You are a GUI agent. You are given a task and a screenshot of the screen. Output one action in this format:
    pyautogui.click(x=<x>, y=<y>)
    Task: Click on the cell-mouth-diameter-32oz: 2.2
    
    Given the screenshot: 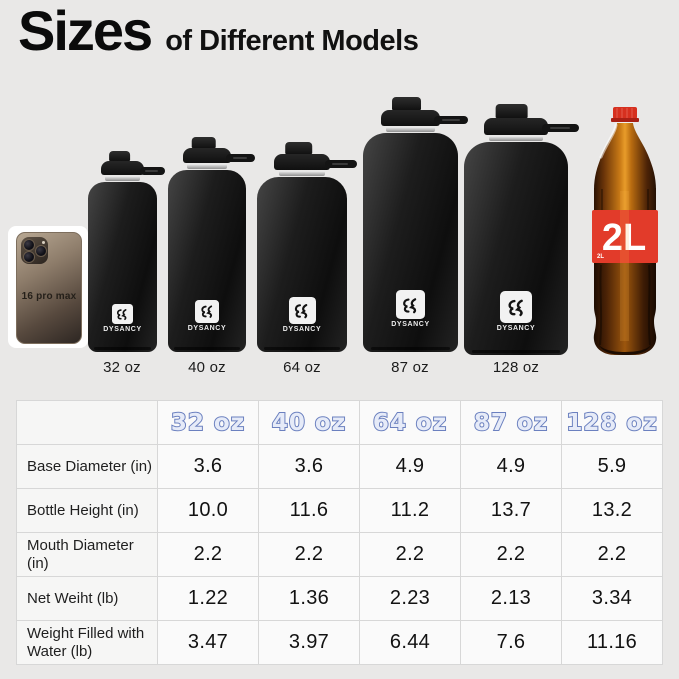 What is the action you would take?
    pyautogui.click(x=208, y=555)
    